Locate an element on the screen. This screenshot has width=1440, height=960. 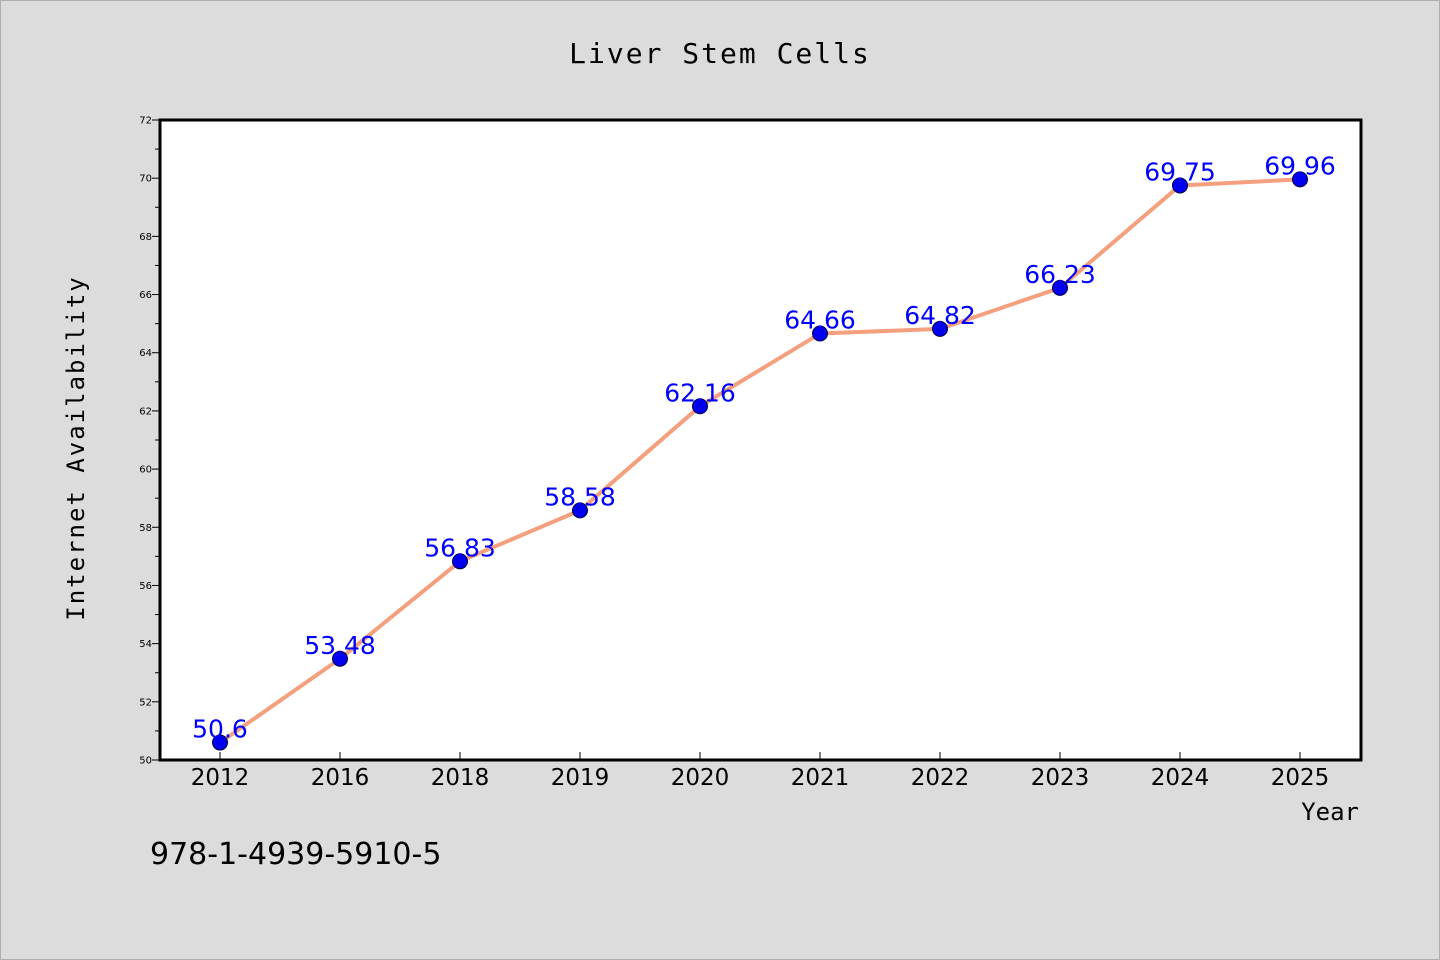
chart-title: Liver Stem Cells is located at coordinates (720, 53).